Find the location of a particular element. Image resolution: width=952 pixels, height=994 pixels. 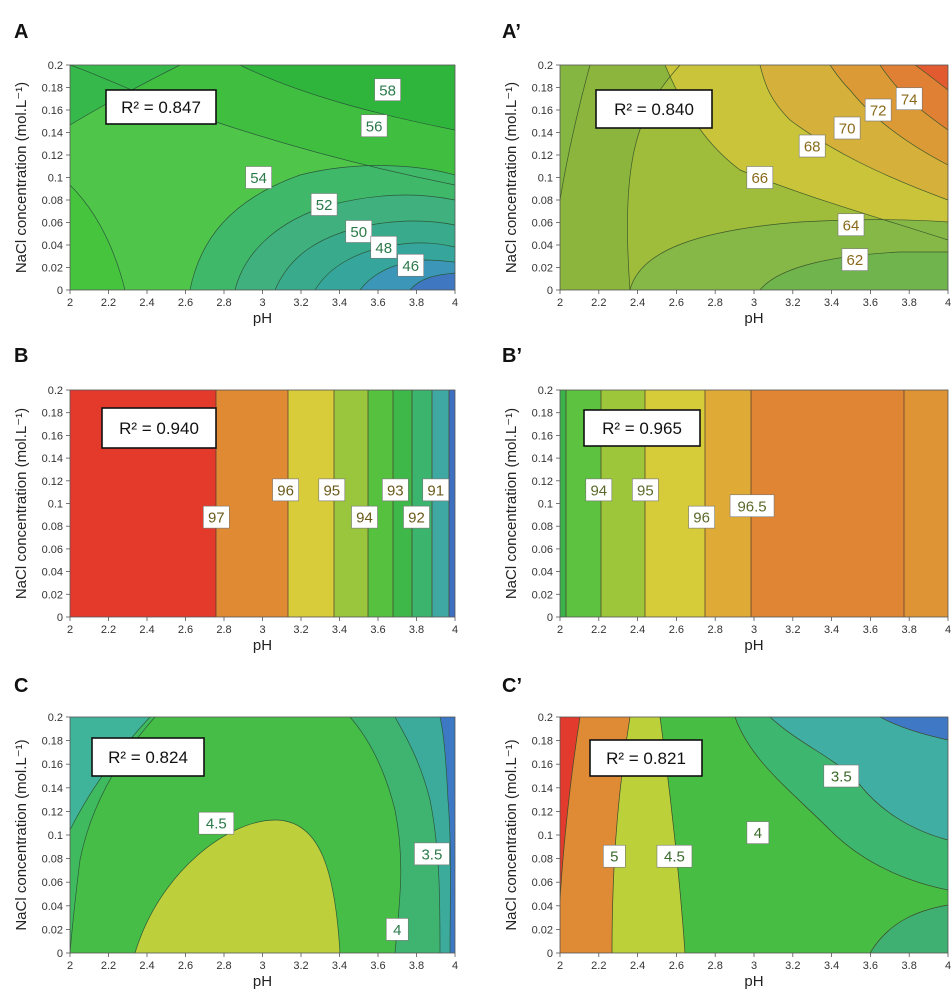

contour-label: 92 is located at coordinates (416, 518).